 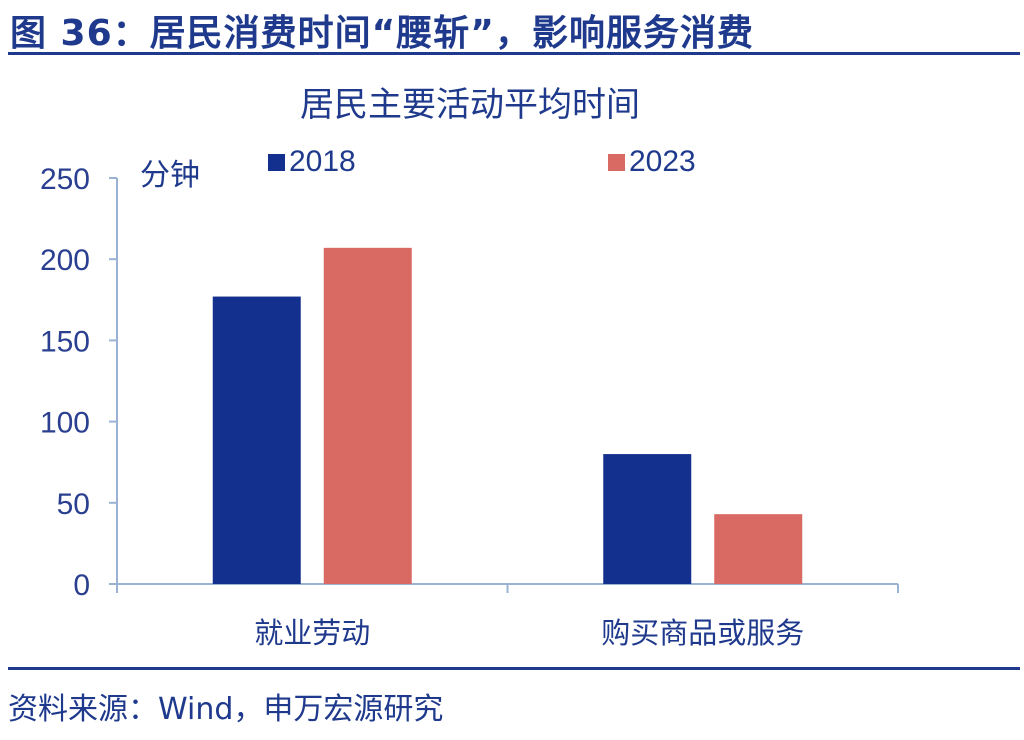 What do you see at coordinates (65, 423) in the screenshot?
I see `y-tick-label: 100` at bounding box center [65, 423].